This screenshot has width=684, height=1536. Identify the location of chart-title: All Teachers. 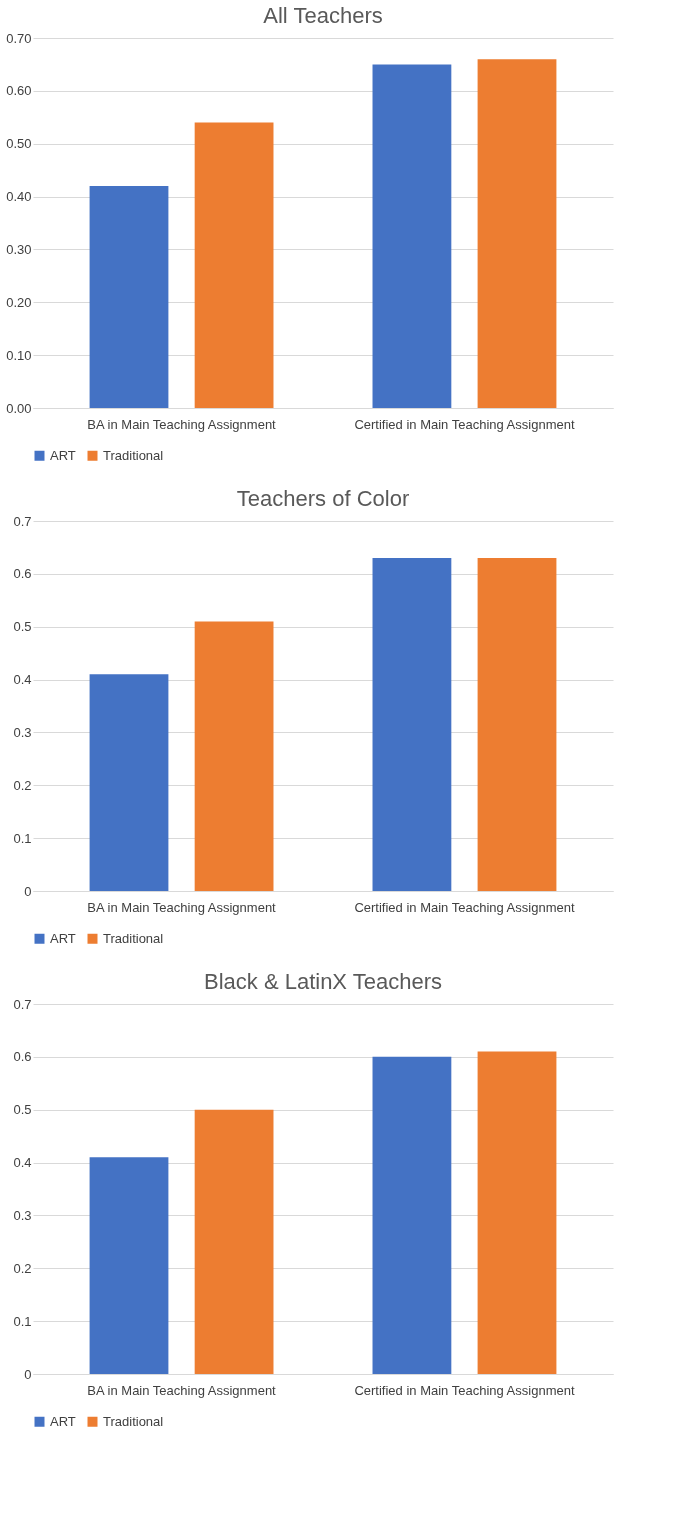
(323, 15).